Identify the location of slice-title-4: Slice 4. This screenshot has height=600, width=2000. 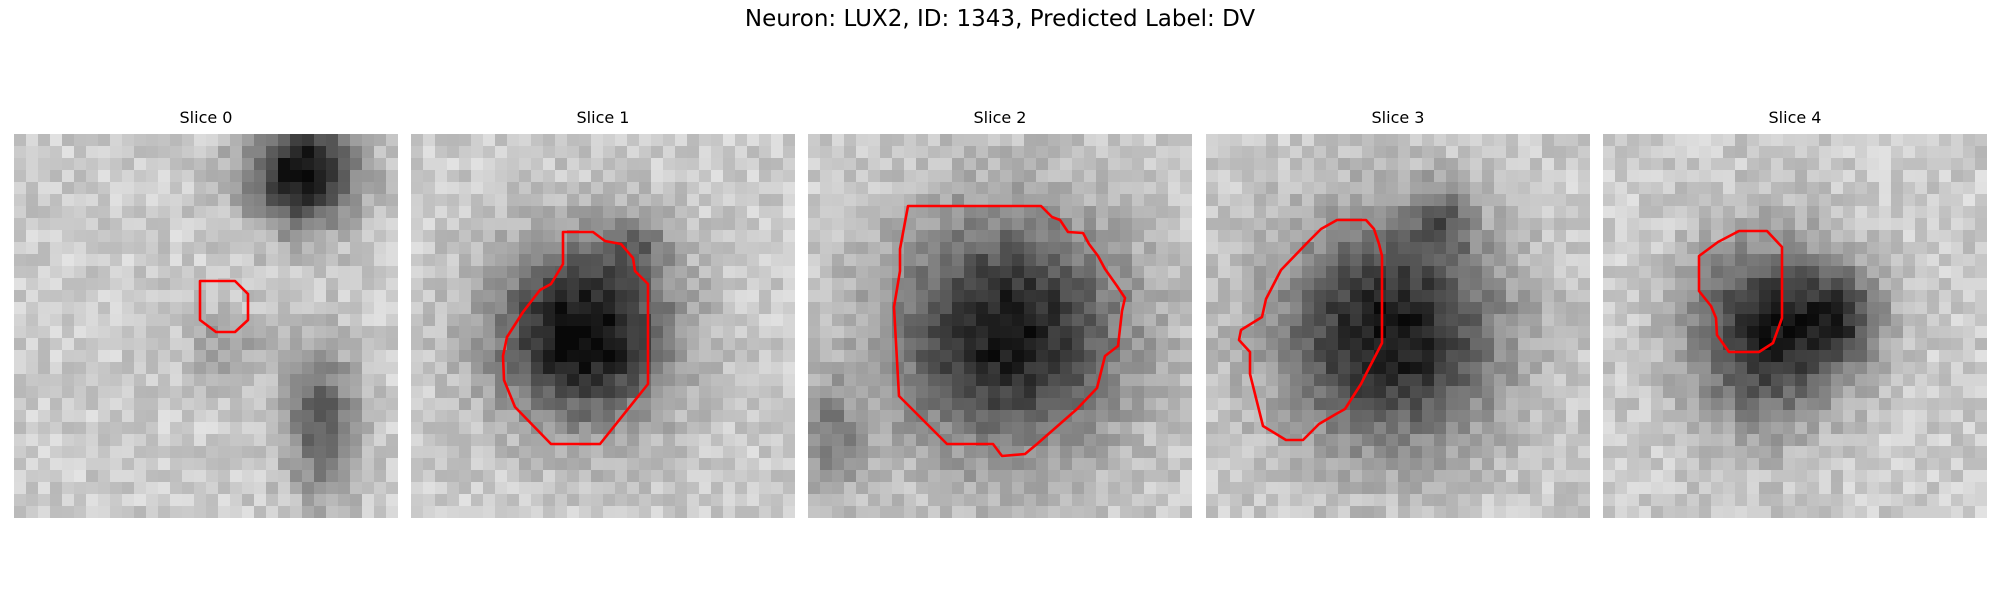
(1795, 117).